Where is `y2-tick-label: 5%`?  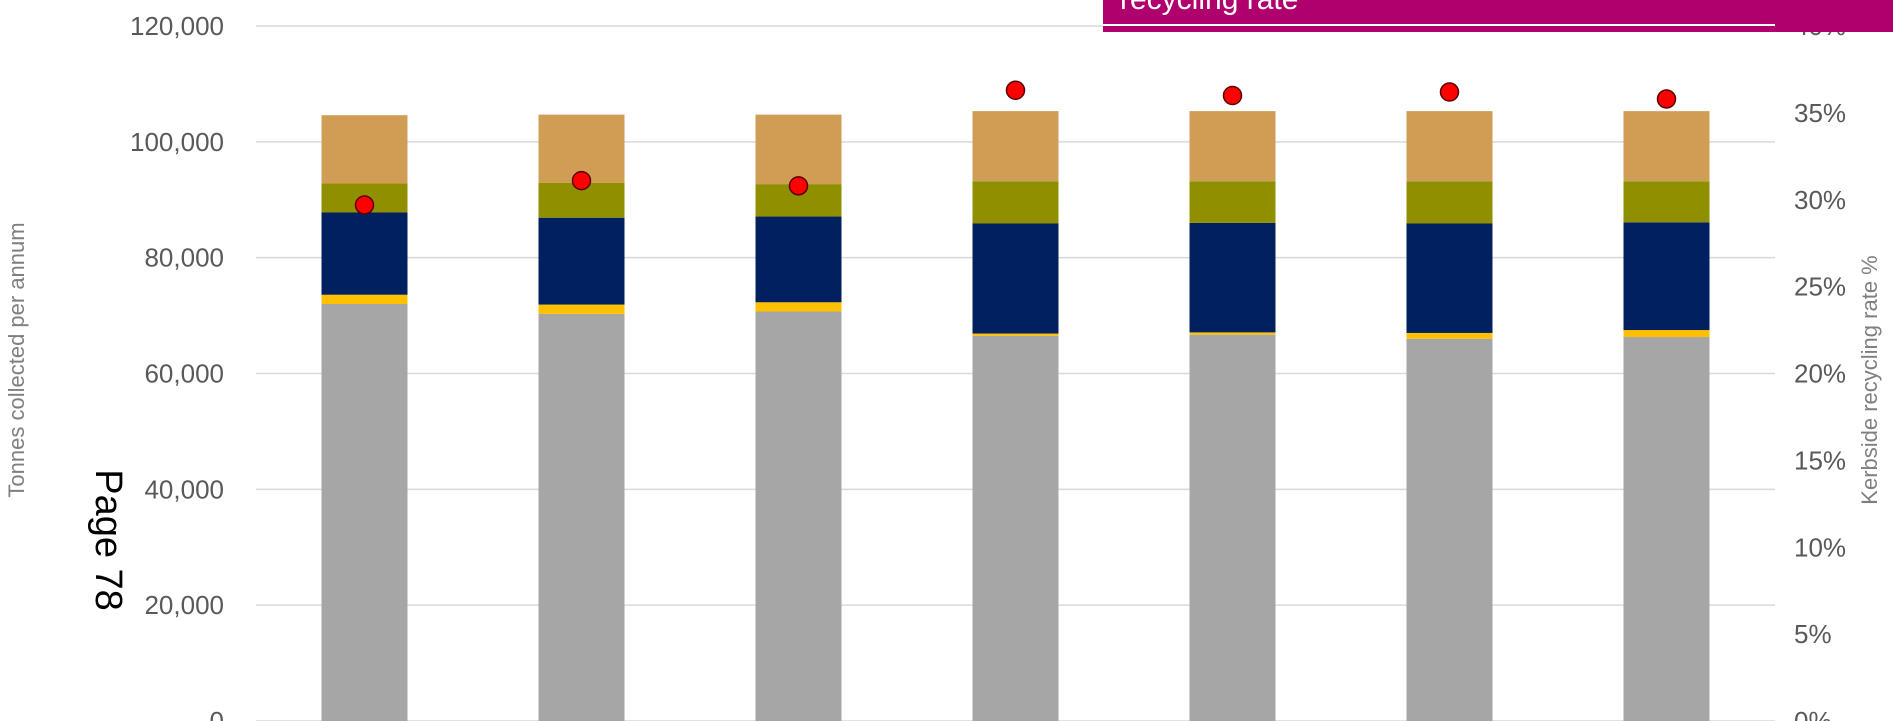
y2-tick-label: 5% is located at coordinates (1813, 634).